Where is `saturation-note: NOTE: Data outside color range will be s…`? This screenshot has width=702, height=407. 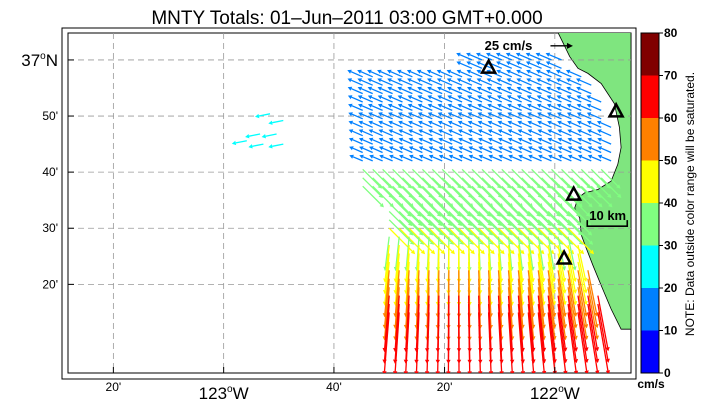 saturation-note: NOTE: Data outside color range will be s… is located at coordinates (690, 204).